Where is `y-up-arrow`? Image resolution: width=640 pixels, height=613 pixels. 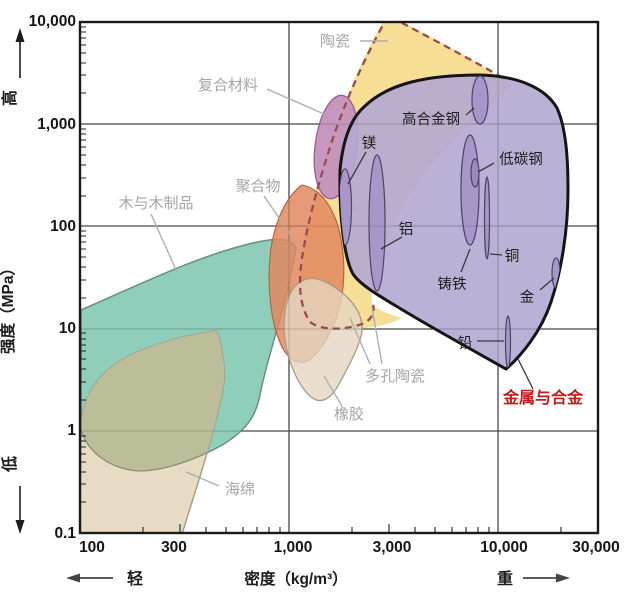
y-up-arrow is located at coordinates (20, 53).